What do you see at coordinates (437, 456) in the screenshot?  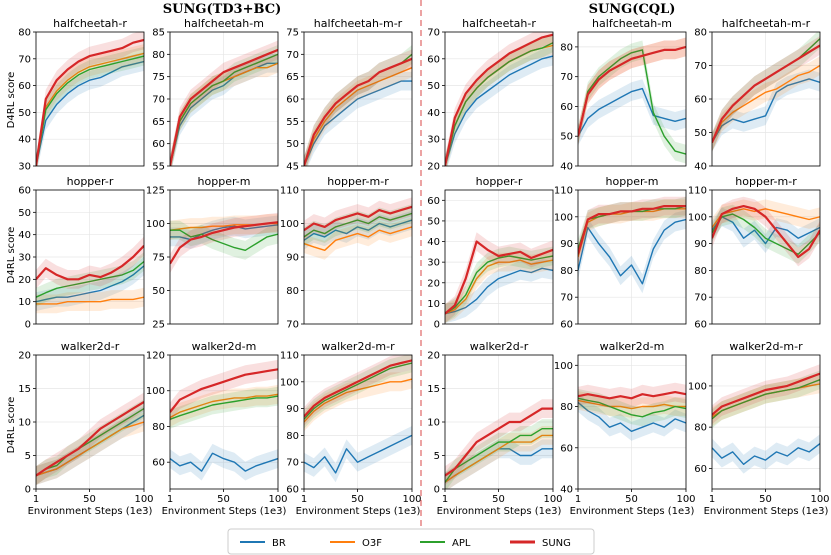 I see `y-tick-label: 5` at bounding box center [437, 456].